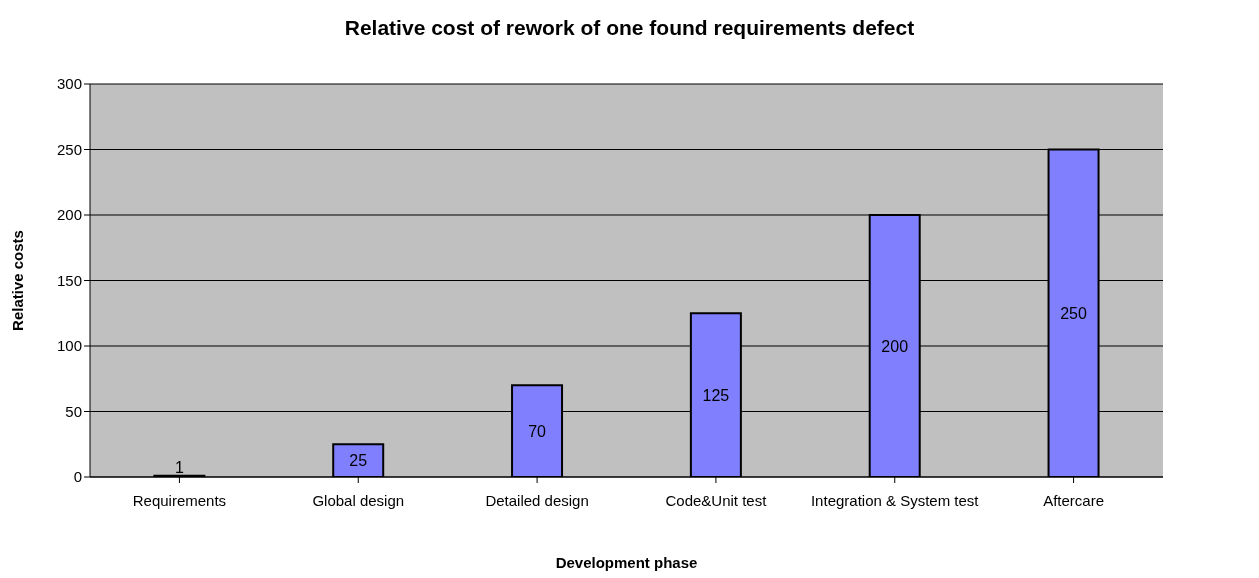 The height and width of the screenshot is (578, 1259). I want to click on y-tick-label: 250, so click(69, 149).